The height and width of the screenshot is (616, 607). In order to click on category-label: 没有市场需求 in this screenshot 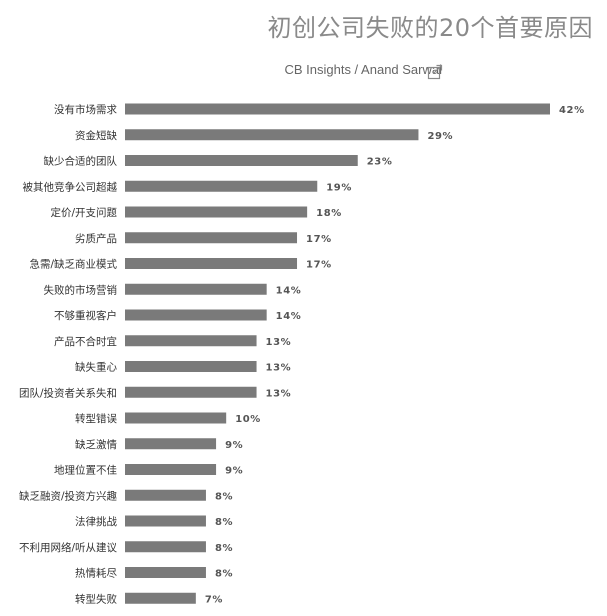, I will do `click(85, 109)`.